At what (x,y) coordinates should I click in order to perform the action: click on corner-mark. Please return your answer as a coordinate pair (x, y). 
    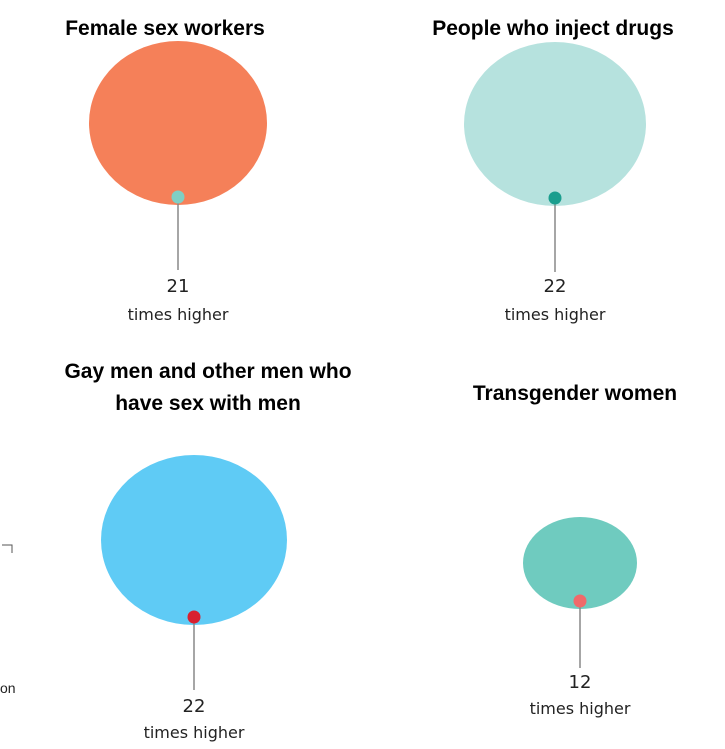
    Looking at the image, I should click on (7, 548).